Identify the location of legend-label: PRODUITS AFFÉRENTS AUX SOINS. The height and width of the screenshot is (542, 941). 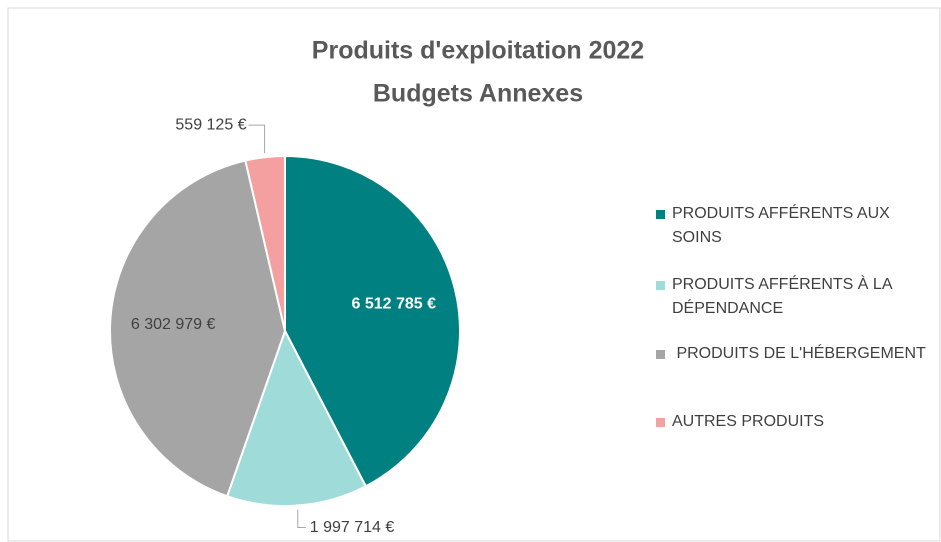
(783, 225).